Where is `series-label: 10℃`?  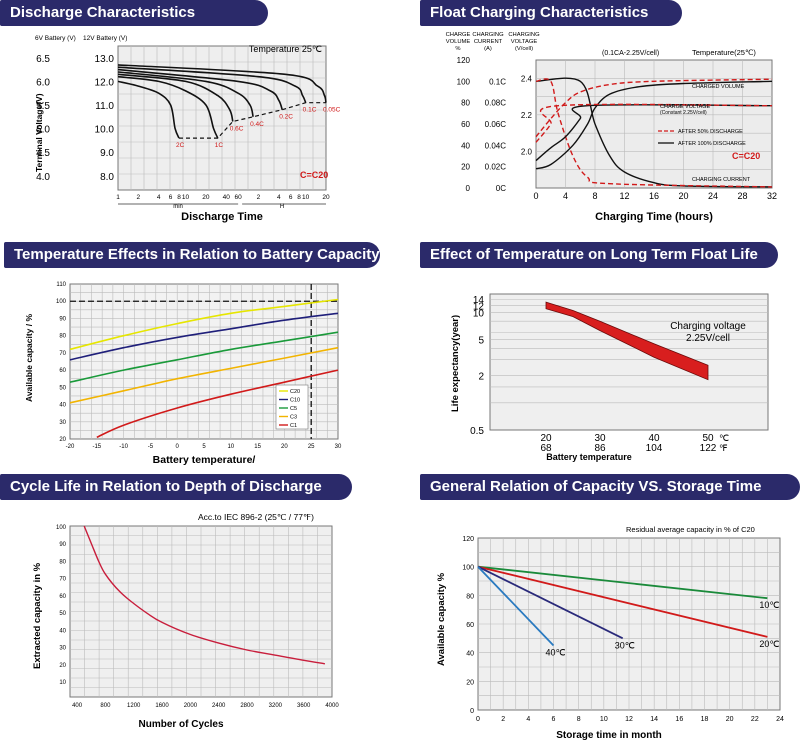 series-label: 10℃ is located at coordinates (769, 605).